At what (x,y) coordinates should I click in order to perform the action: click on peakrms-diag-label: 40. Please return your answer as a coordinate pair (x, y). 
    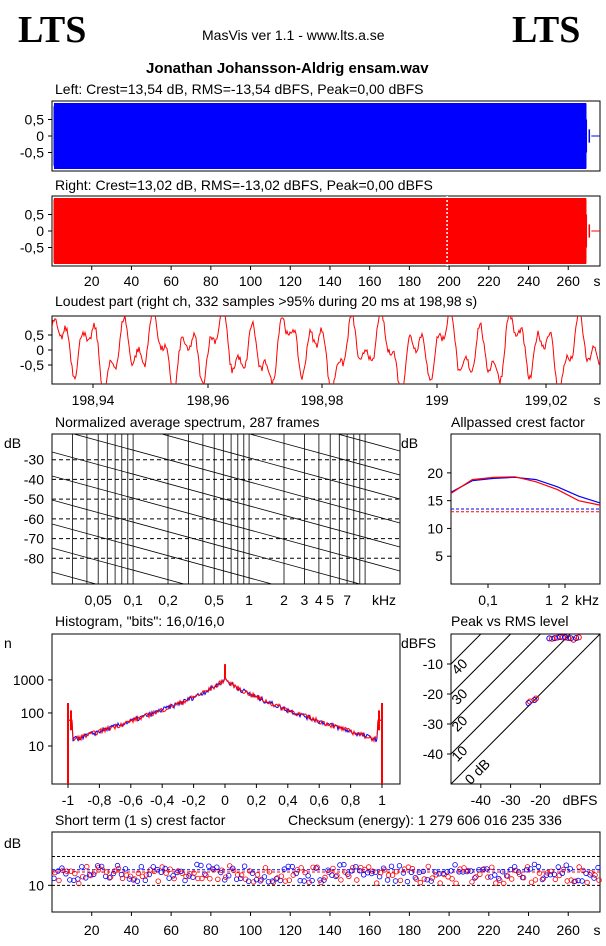
    Looking at the image, I should click on (459, 666).